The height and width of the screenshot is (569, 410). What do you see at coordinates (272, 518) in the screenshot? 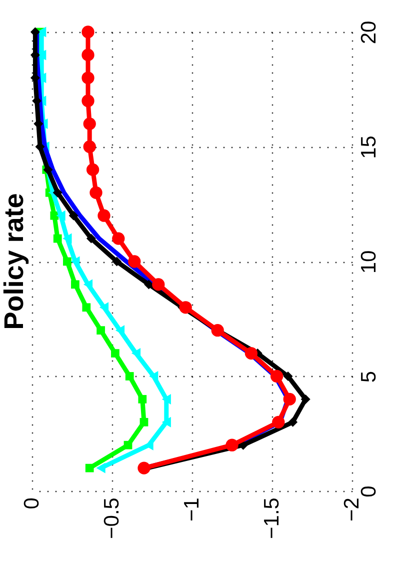
I see `x-tick-label: −1.5` at bounding box center [272, 518].